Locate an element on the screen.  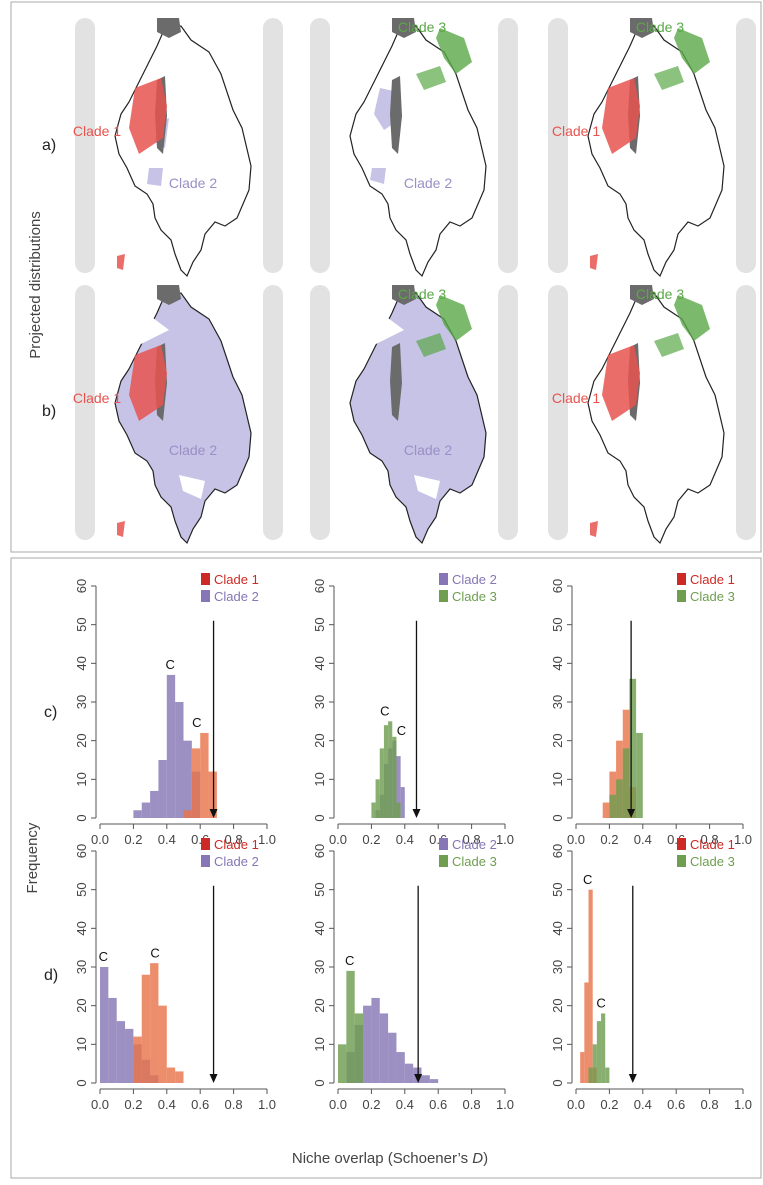
map-r1-c2: Clade 3 Clade 2 is located at coordinates (414, 148).